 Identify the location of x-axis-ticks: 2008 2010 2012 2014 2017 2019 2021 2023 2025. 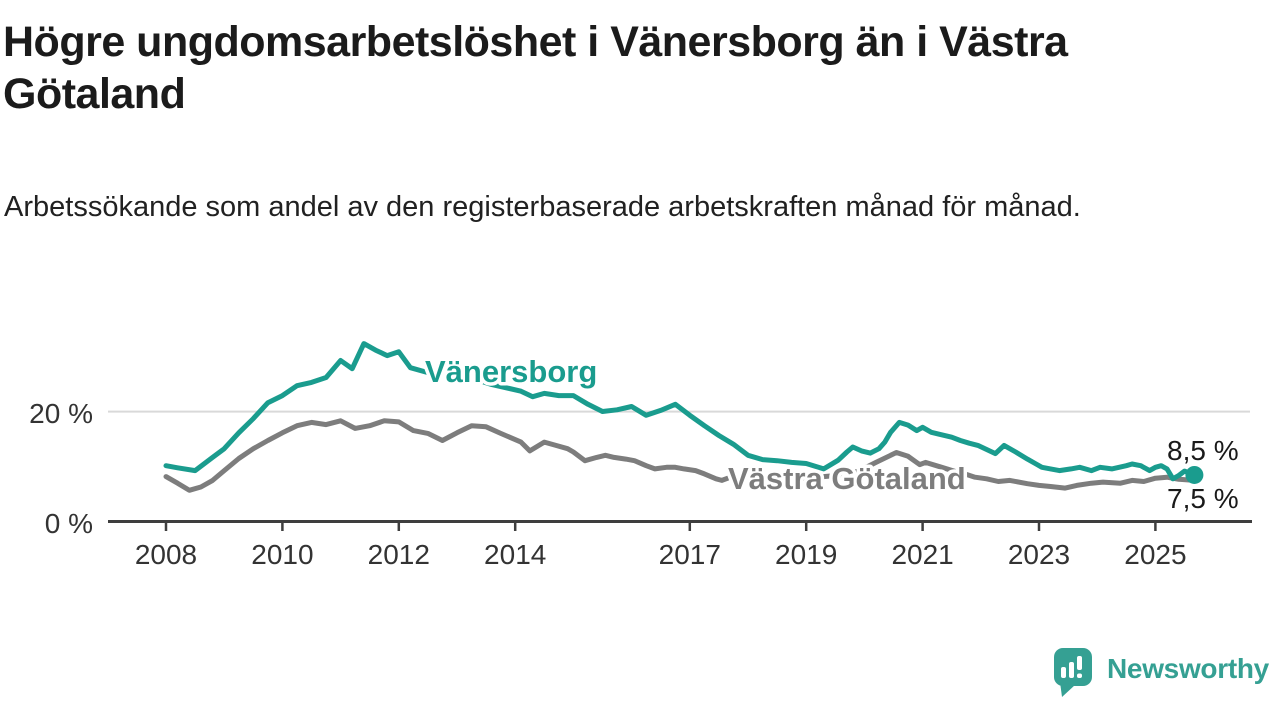
(661, 546).